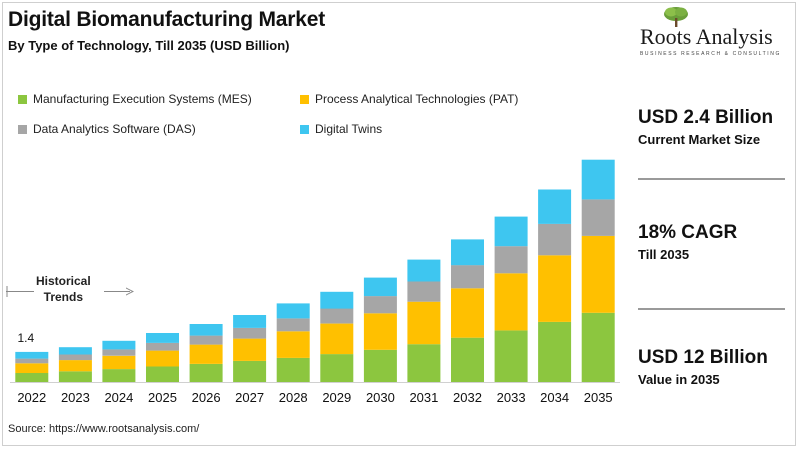 The width and height of the screenshot is (800, 450). I want to click on legend-swatch-dt, so click(304, 129).